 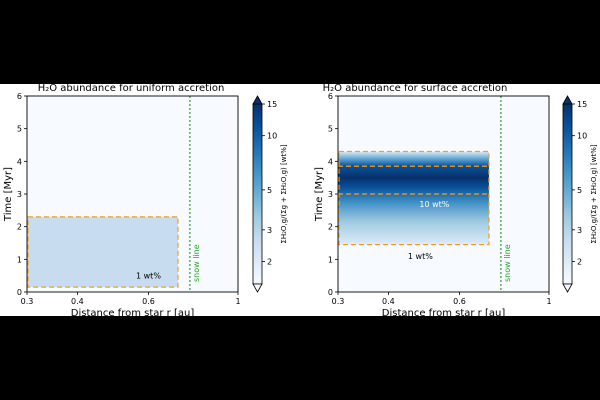 I want to click on contour-label: 10 wt%, so click(x=434, y=204).